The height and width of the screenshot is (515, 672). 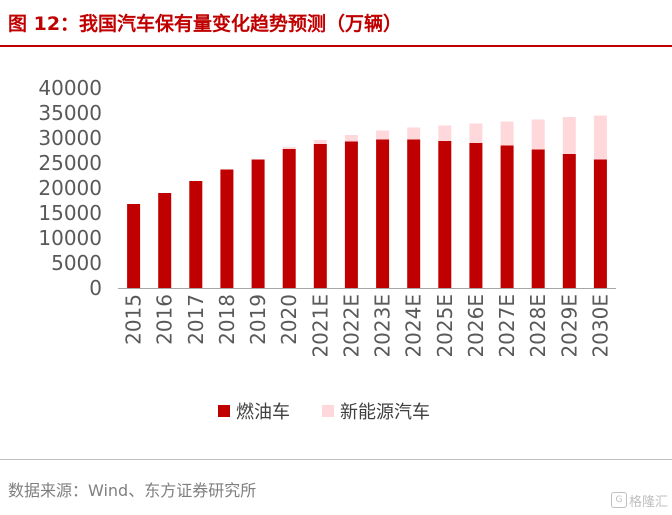 What do you see at coordinates (336, 46) in the screenshot?
I see `title-divider` at bounding box center [336, 46].